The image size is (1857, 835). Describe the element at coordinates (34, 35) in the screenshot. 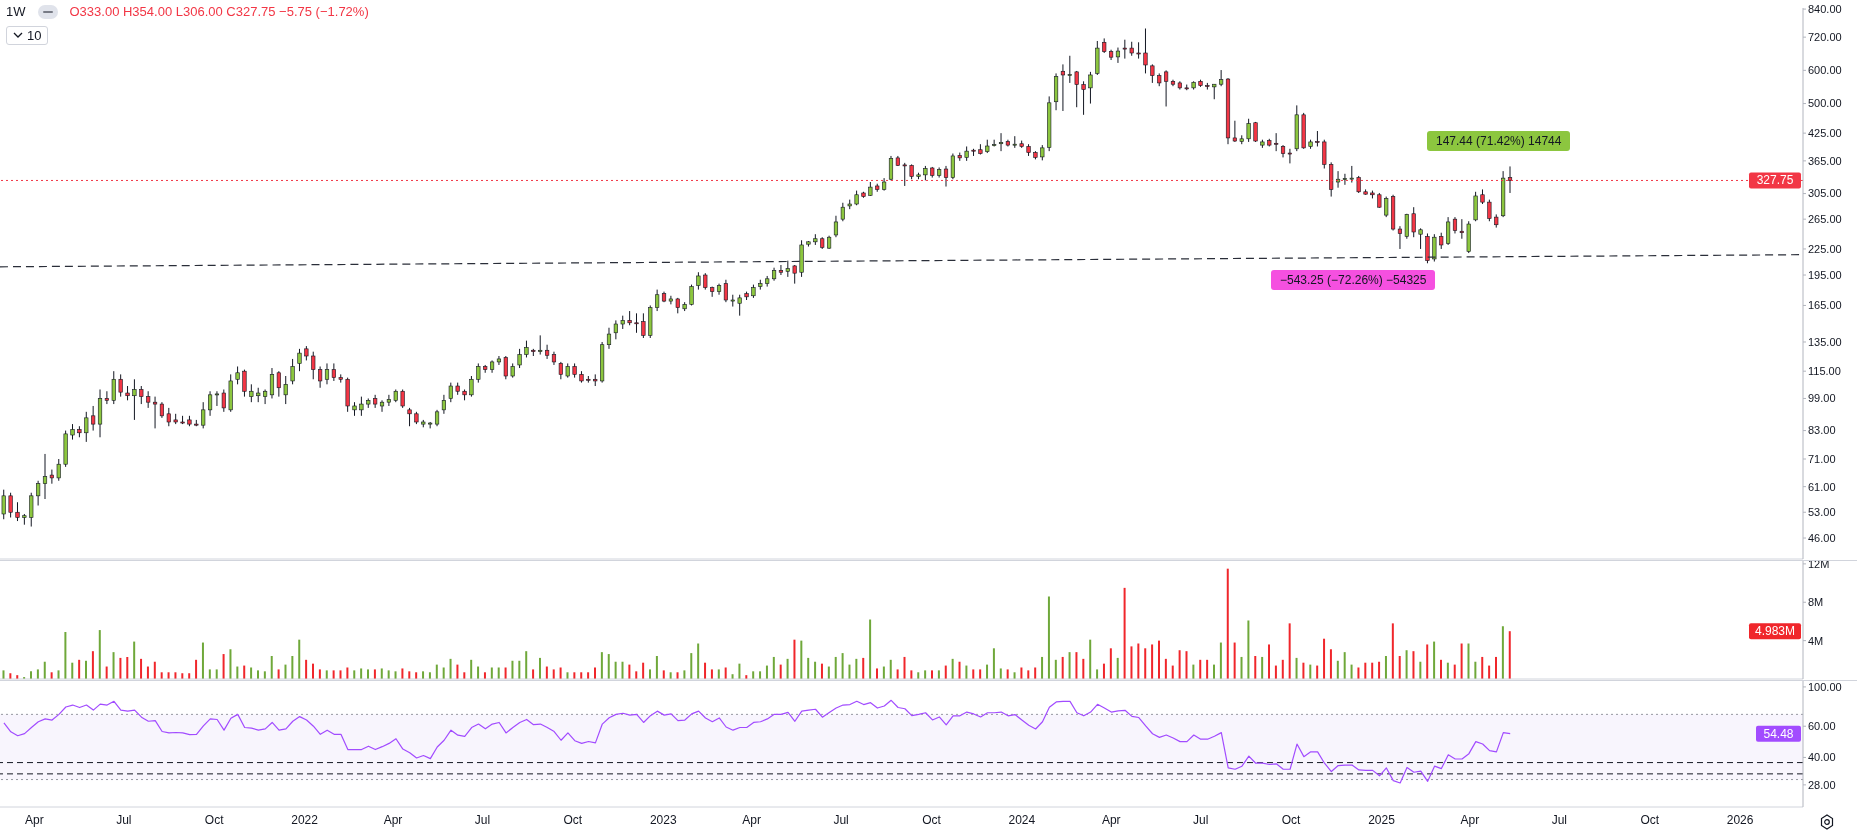

I see `annotation: 10` at that location.